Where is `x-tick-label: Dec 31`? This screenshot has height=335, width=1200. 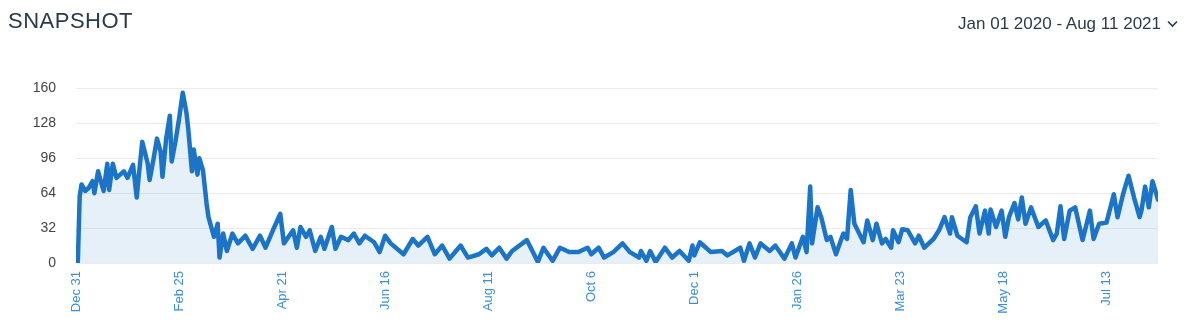
x-tick-label: Dec 31 is located at coordinates (75, 292).